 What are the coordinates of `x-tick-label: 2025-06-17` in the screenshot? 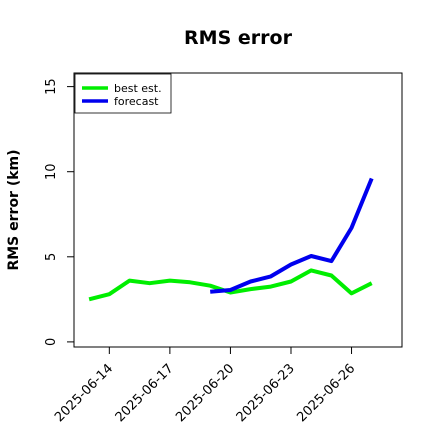 It's located at (145, 393).